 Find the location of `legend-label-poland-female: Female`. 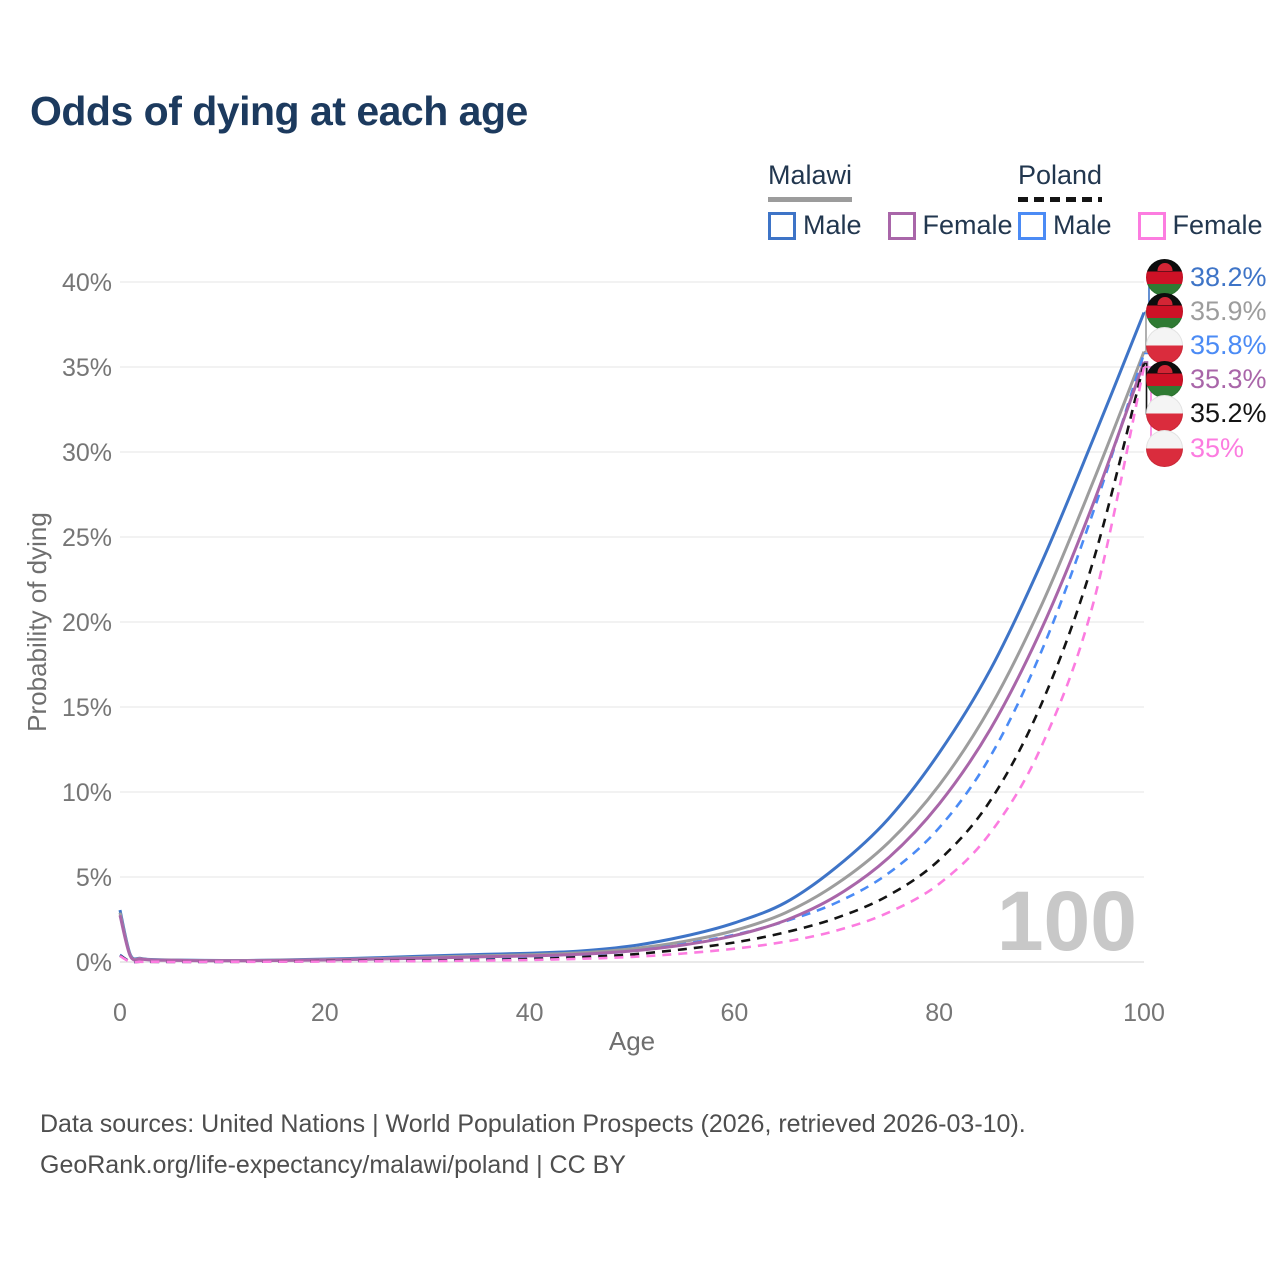

legend-label-poland-female: Female is located at coordinates (1217, 225).